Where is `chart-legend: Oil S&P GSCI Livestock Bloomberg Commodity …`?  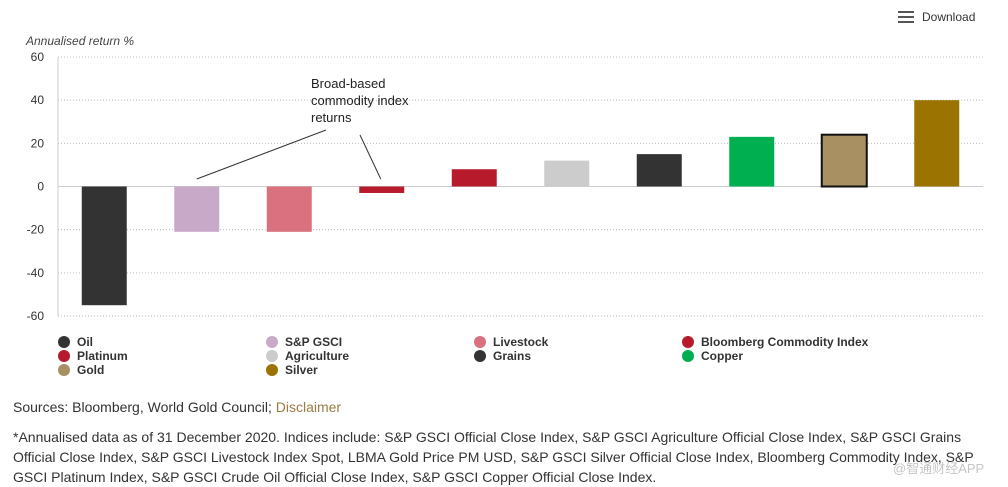 chart-legend: Oil S&P GSCI Livestock Bloomberg Commodity … is located at coordinates (508, 356).